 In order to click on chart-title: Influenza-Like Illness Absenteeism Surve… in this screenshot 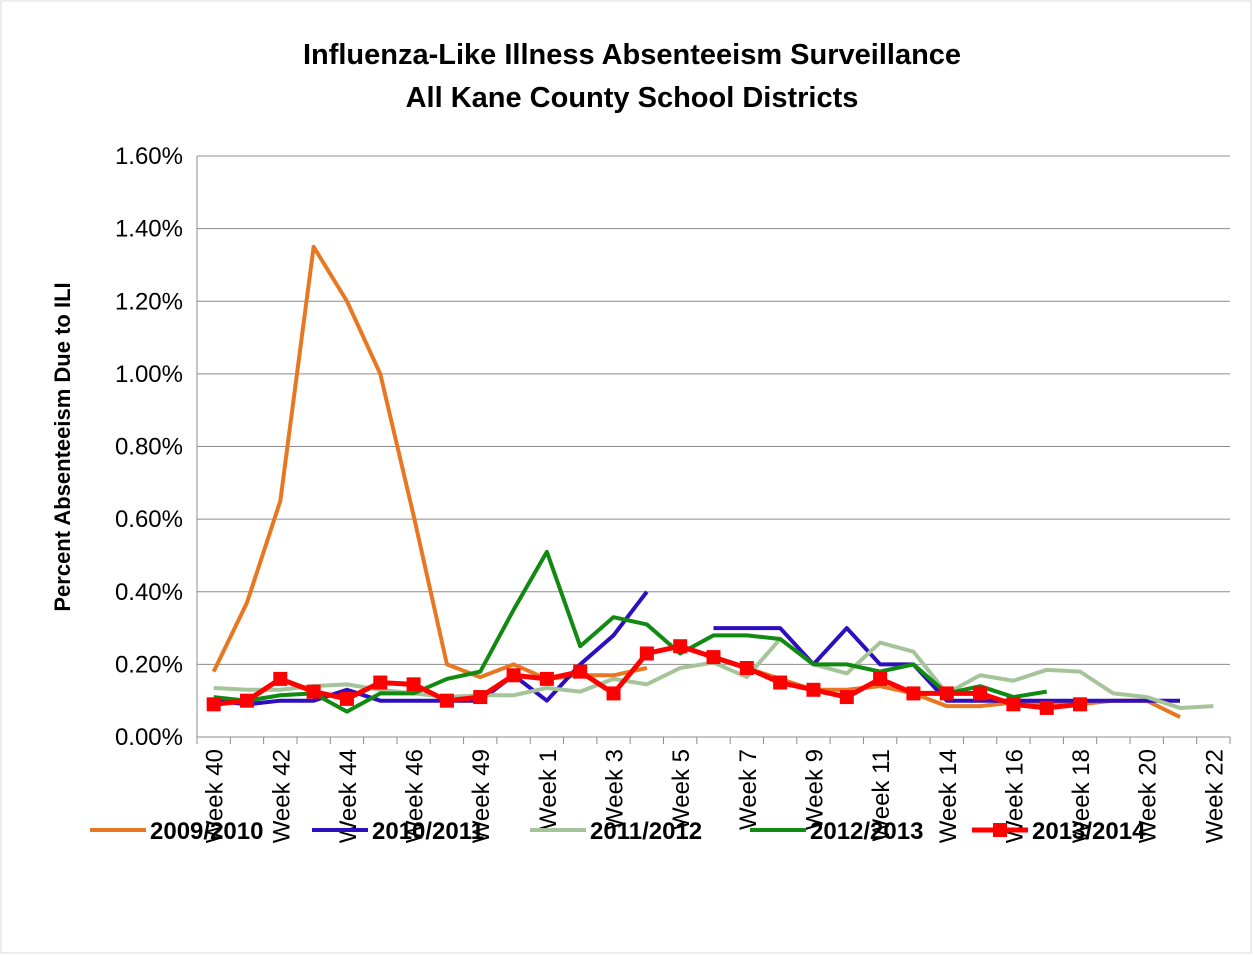, I will do `click(632, 55)`.